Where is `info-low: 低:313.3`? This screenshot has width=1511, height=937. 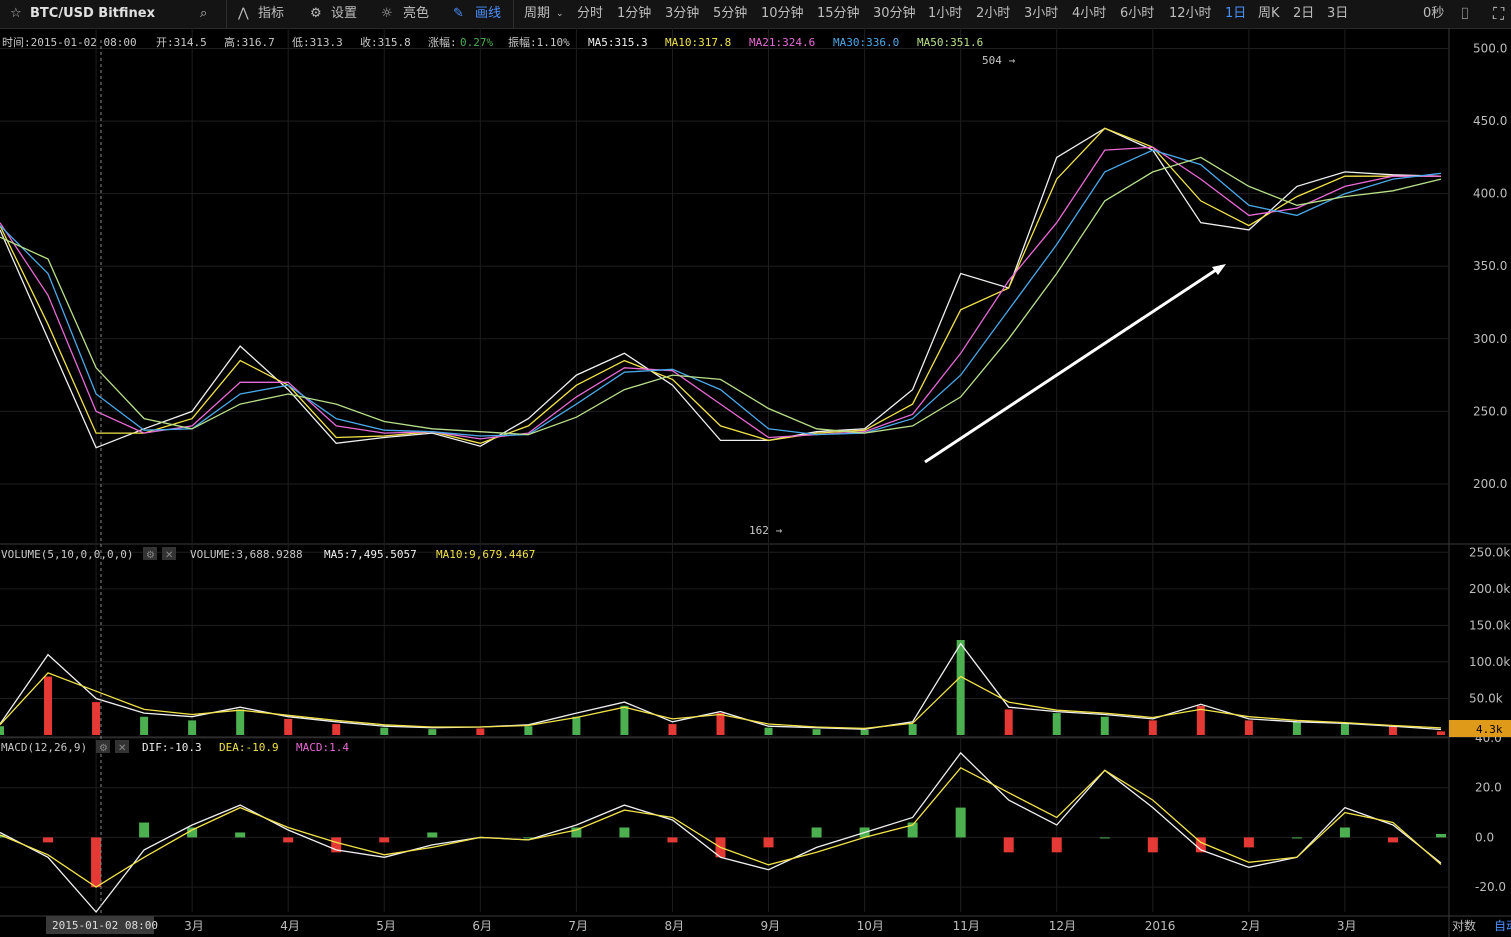
info-low: 低:313.3 is located at coordinates (317, 42).